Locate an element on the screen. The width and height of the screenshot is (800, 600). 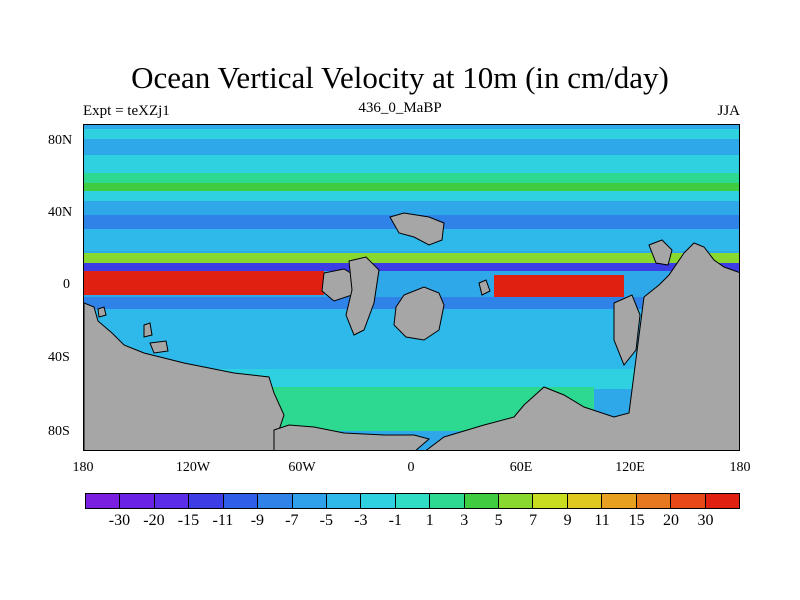
band-north-cyan is located at coordinates (411, 196).